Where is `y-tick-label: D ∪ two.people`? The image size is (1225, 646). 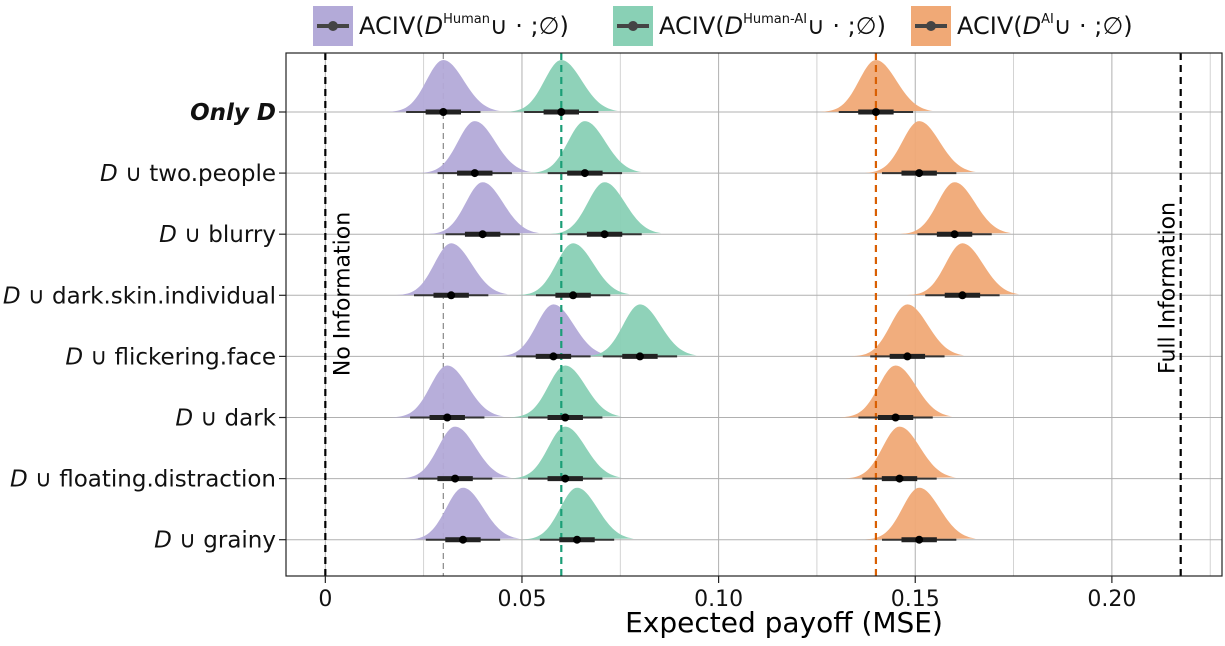
y-tick-label: D ∪ two.people is located at coordinates (188, 174).